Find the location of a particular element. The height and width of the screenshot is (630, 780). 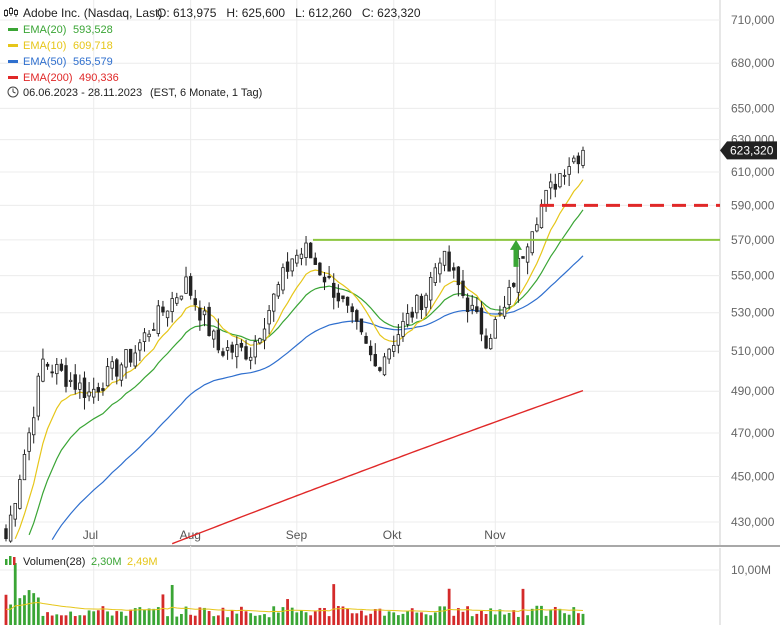

x-tick-label: Nov is located at coordinates (494, 535).